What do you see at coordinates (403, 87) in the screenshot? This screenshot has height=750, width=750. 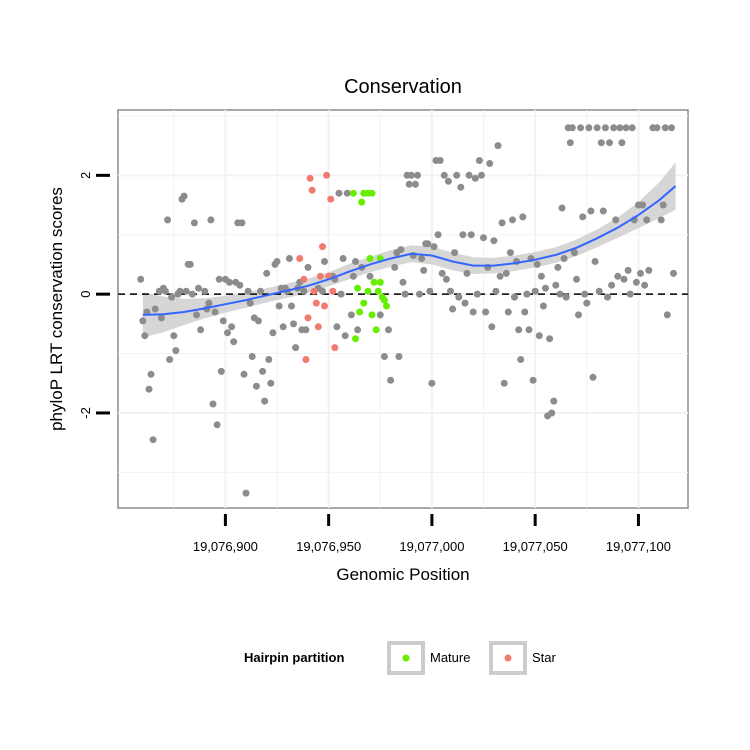 I see `chart-title: Conservation` at bounding box center [403, 87].